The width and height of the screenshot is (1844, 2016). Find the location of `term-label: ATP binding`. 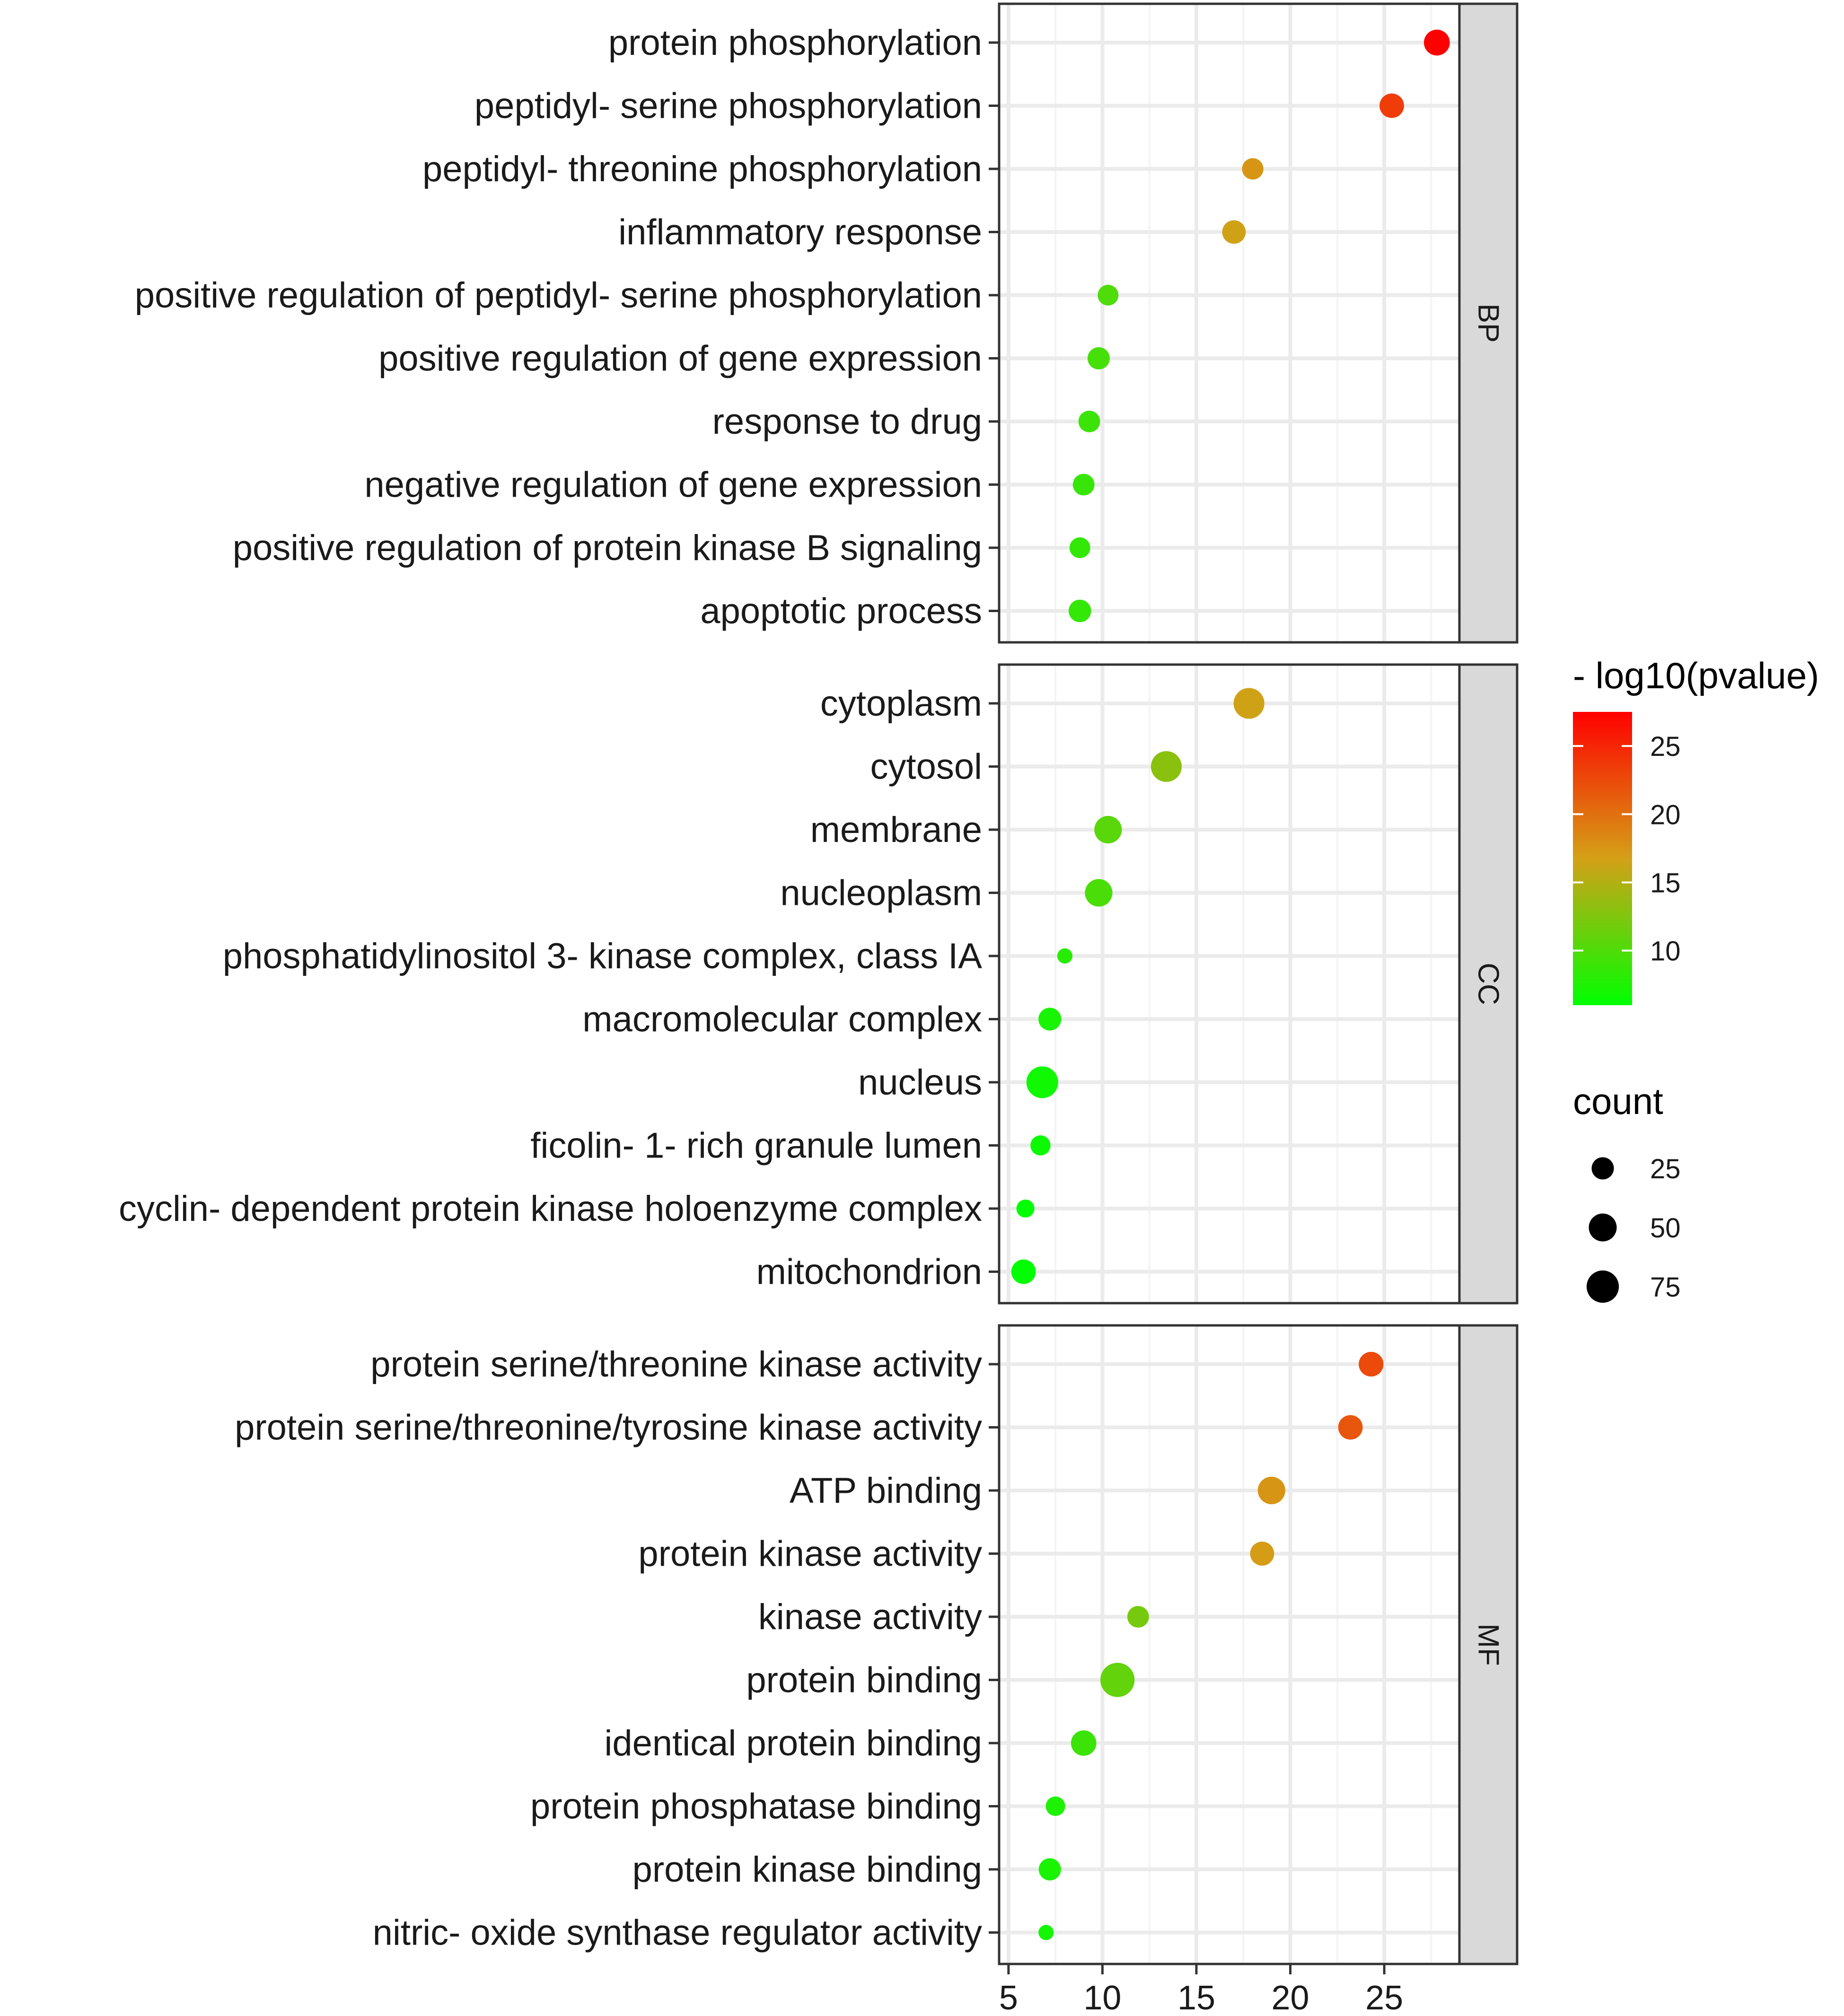

term-label: ATP binding is located at coordinates (886, 1491).